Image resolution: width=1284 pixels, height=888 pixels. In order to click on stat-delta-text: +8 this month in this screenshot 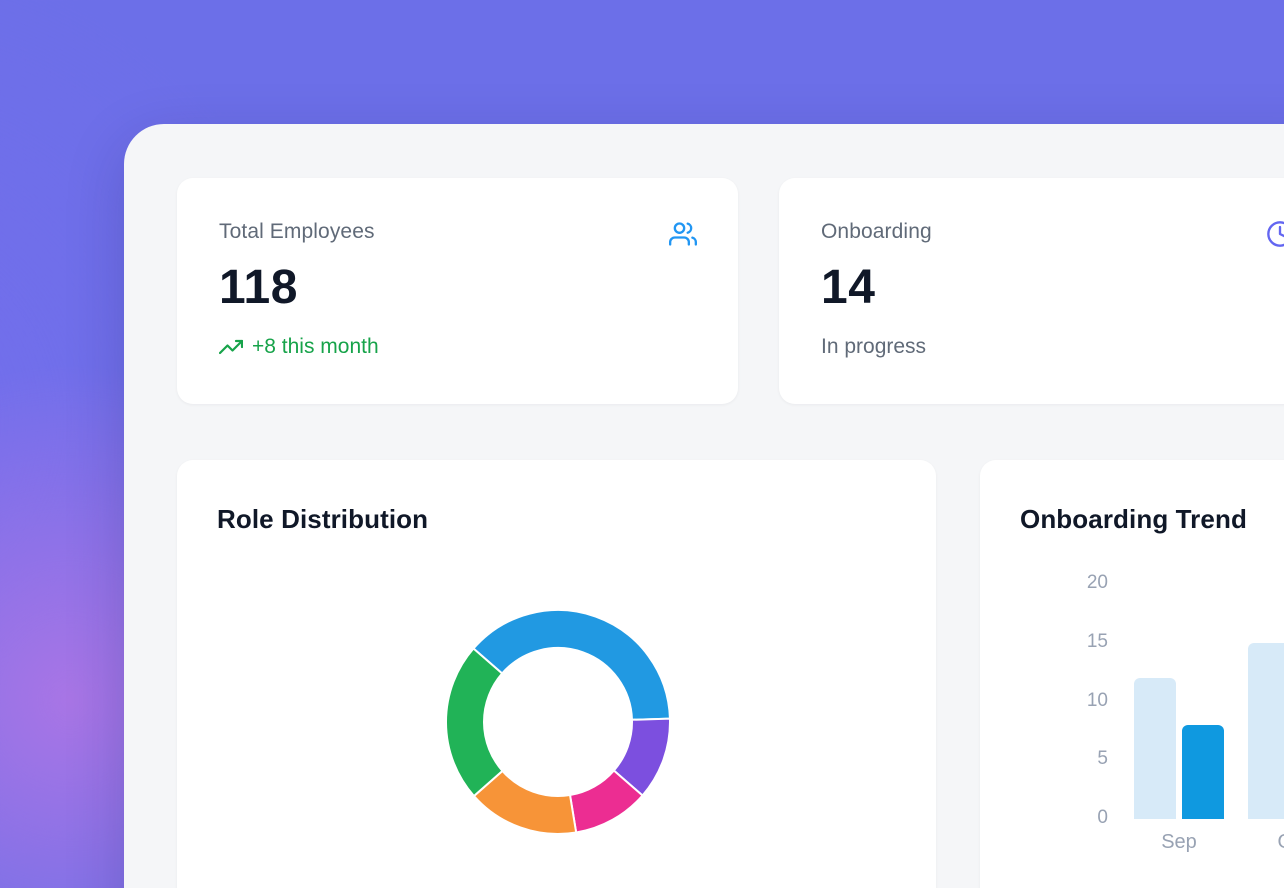, I will do `click(315, 346)`.